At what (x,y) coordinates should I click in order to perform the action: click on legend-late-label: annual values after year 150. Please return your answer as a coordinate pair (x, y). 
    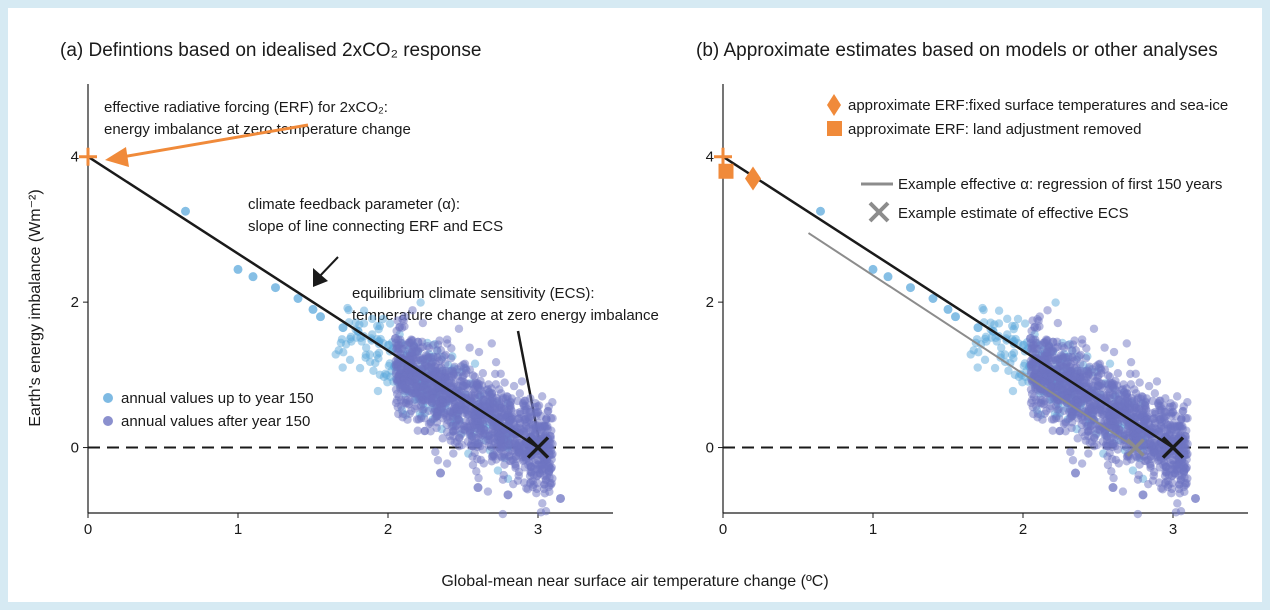
    Looking at the image, I should click on (215, 421).